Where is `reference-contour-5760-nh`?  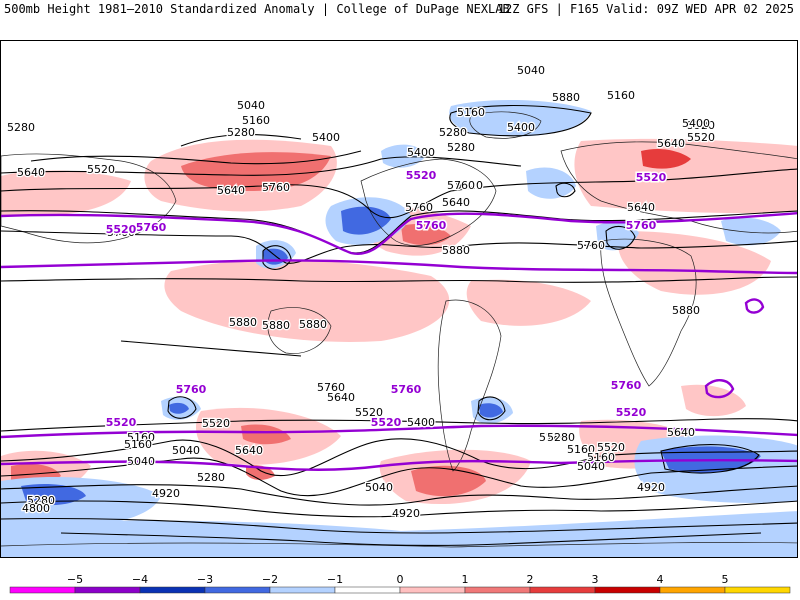
reference-contour-5760-nh is located at coordinates (399, 267).